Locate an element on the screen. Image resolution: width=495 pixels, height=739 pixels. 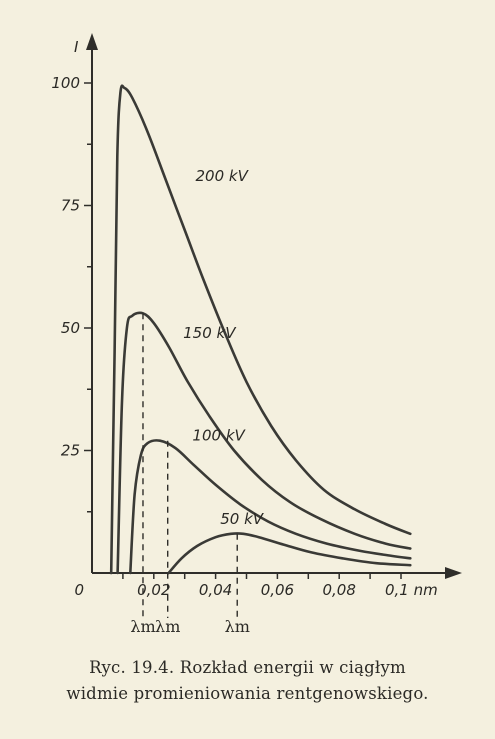
y-tick-label: 50 is located at coordinates (70, 328).